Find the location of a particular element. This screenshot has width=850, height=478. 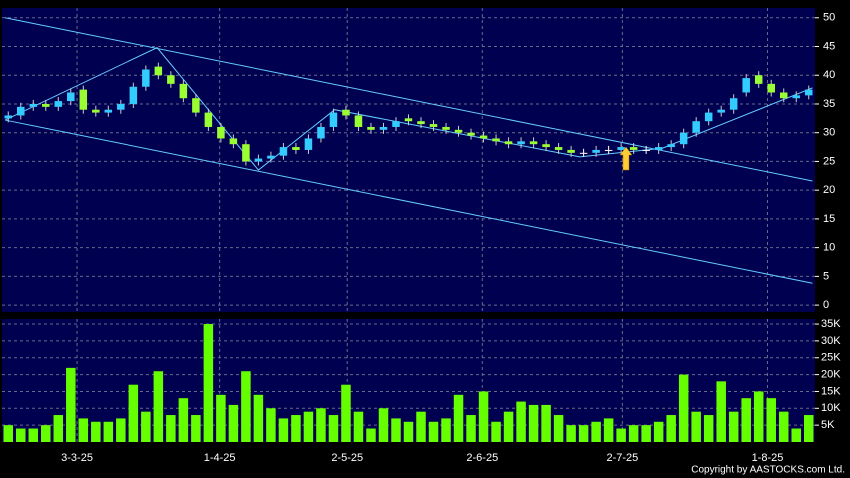

footer: Copyright by AASTOCKS.com Ltd. is located at coordinates (768, 470).